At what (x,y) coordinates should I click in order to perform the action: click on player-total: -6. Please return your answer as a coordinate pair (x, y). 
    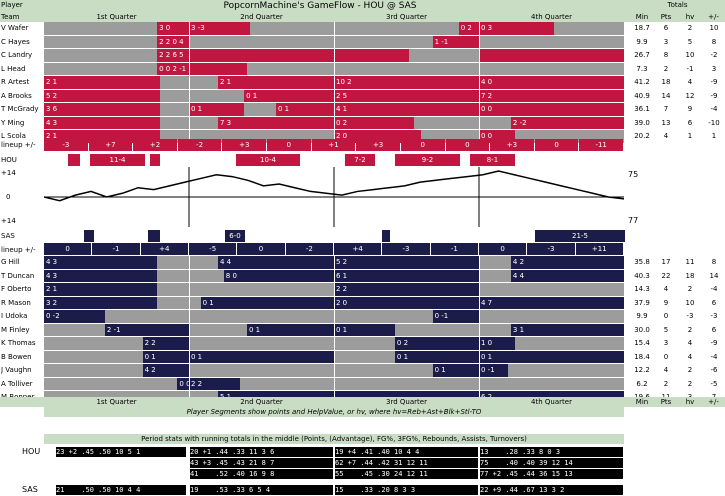
    Looking at the image, I should click on (714, 370).